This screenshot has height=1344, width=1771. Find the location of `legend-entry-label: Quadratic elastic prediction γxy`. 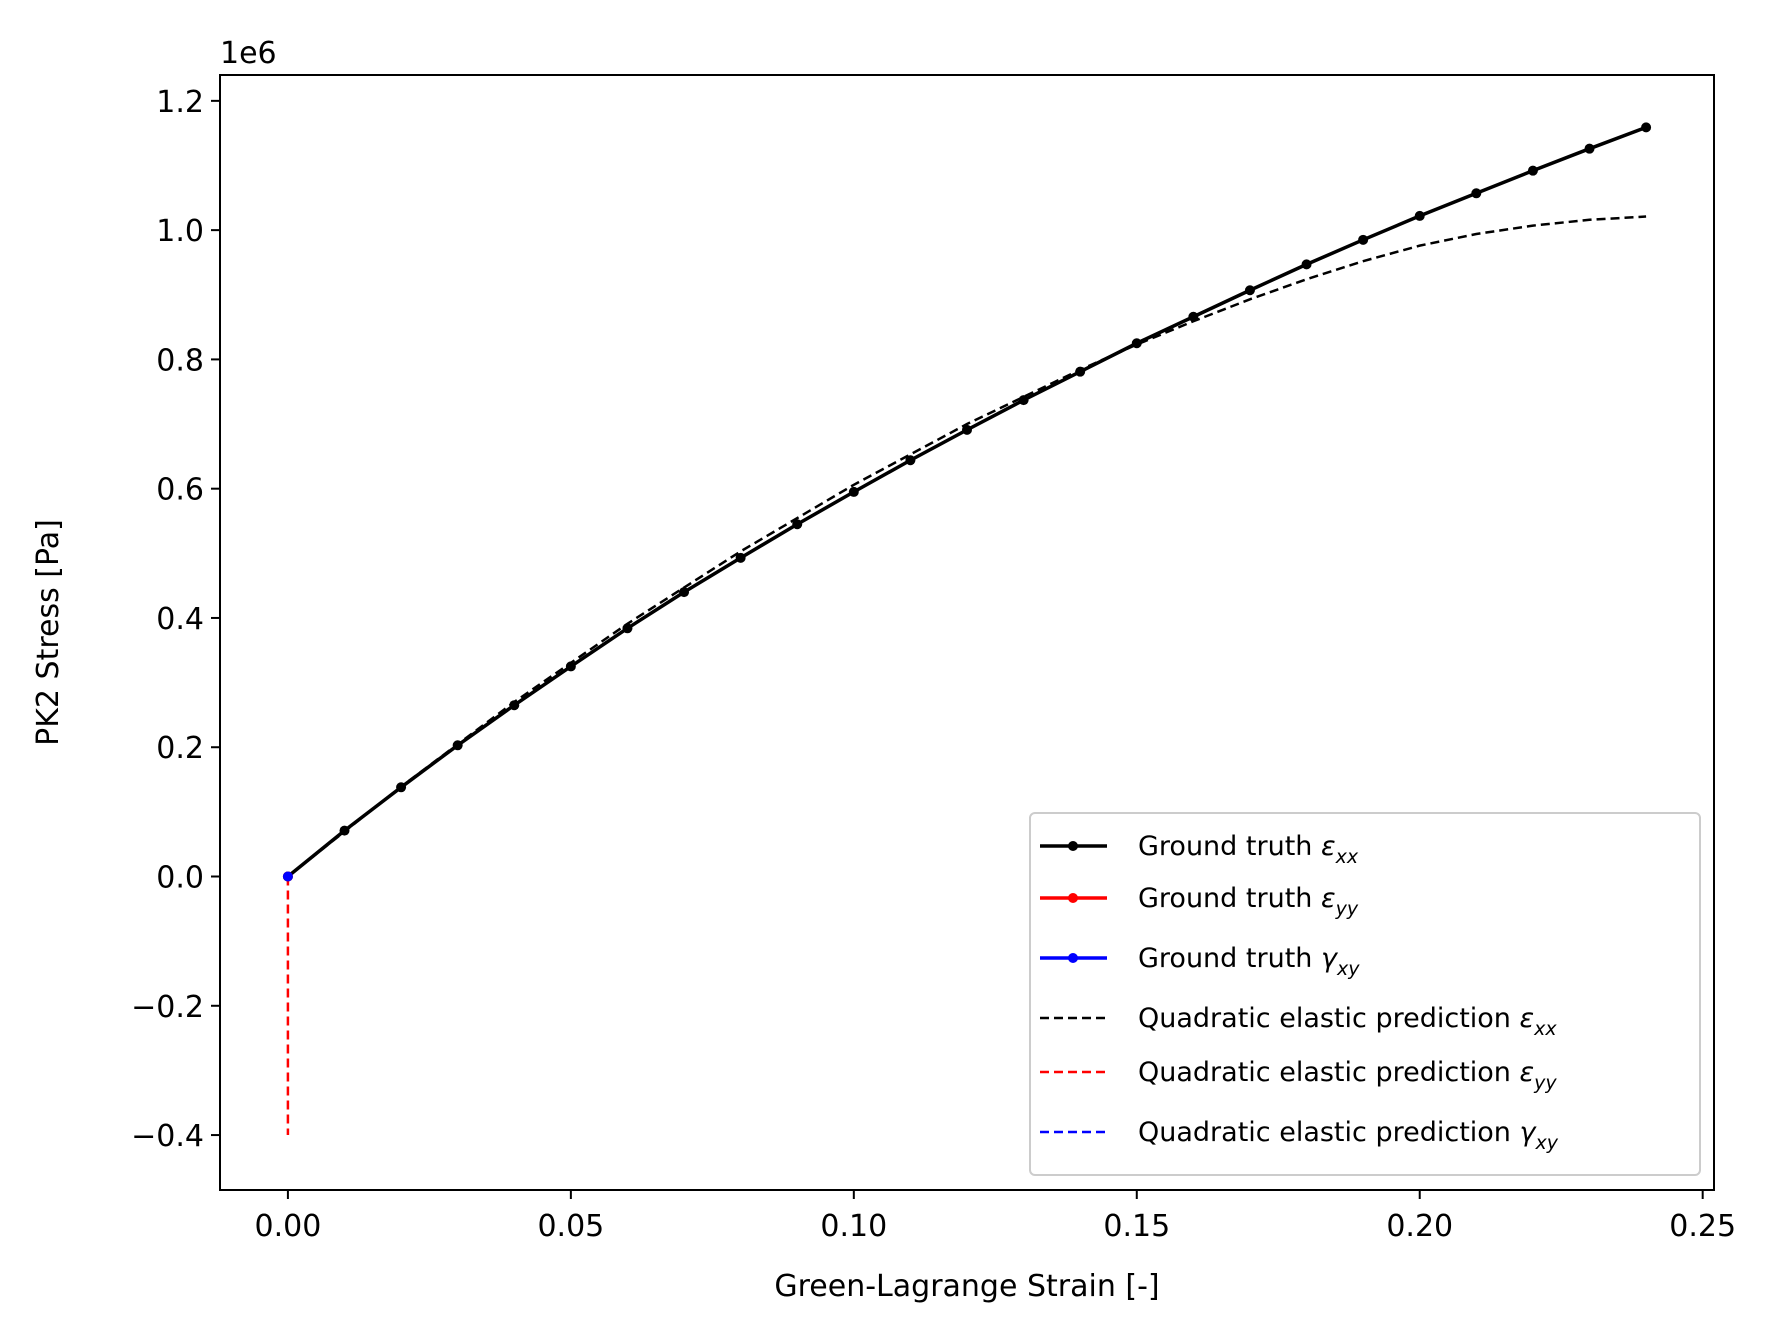

legend-entry-label: Quadratic elastic prediction γxy is located at coordinates (1348, 1135).